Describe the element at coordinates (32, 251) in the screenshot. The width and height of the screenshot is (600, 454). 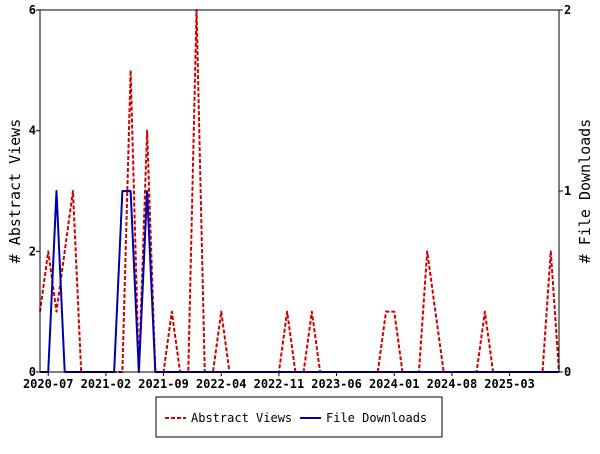
I see `y-left-tick-label: 2` at that location.